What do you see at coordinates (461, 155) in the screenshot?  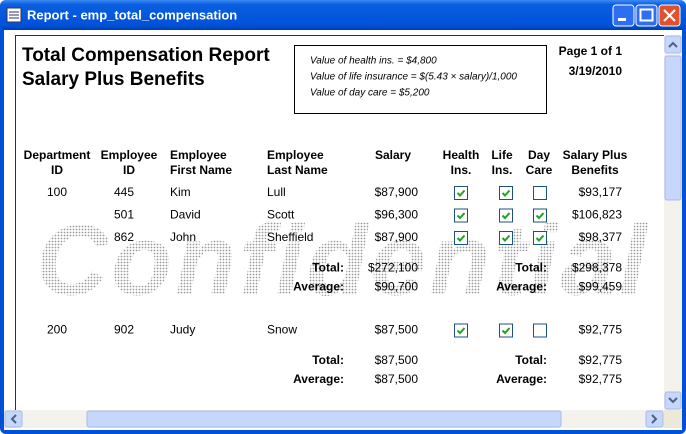 I see `column-header: Health` at bounding box center [461, 155].